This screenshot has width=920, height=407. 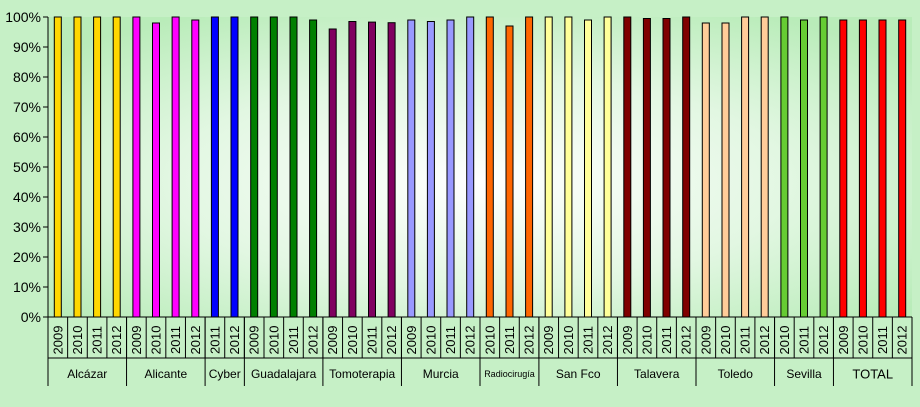 I want to click on bar-san-fco-2011, so click(x=588, y=168).